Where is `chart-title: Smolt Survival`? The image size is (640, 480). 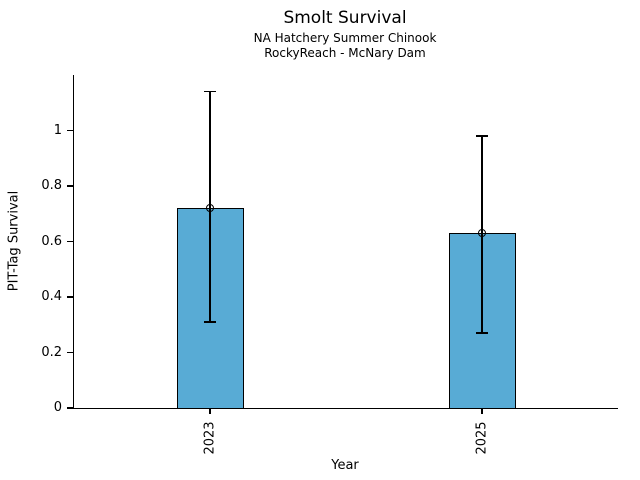 chart-title: Smolt Survival is located at coordinates (345, 18).